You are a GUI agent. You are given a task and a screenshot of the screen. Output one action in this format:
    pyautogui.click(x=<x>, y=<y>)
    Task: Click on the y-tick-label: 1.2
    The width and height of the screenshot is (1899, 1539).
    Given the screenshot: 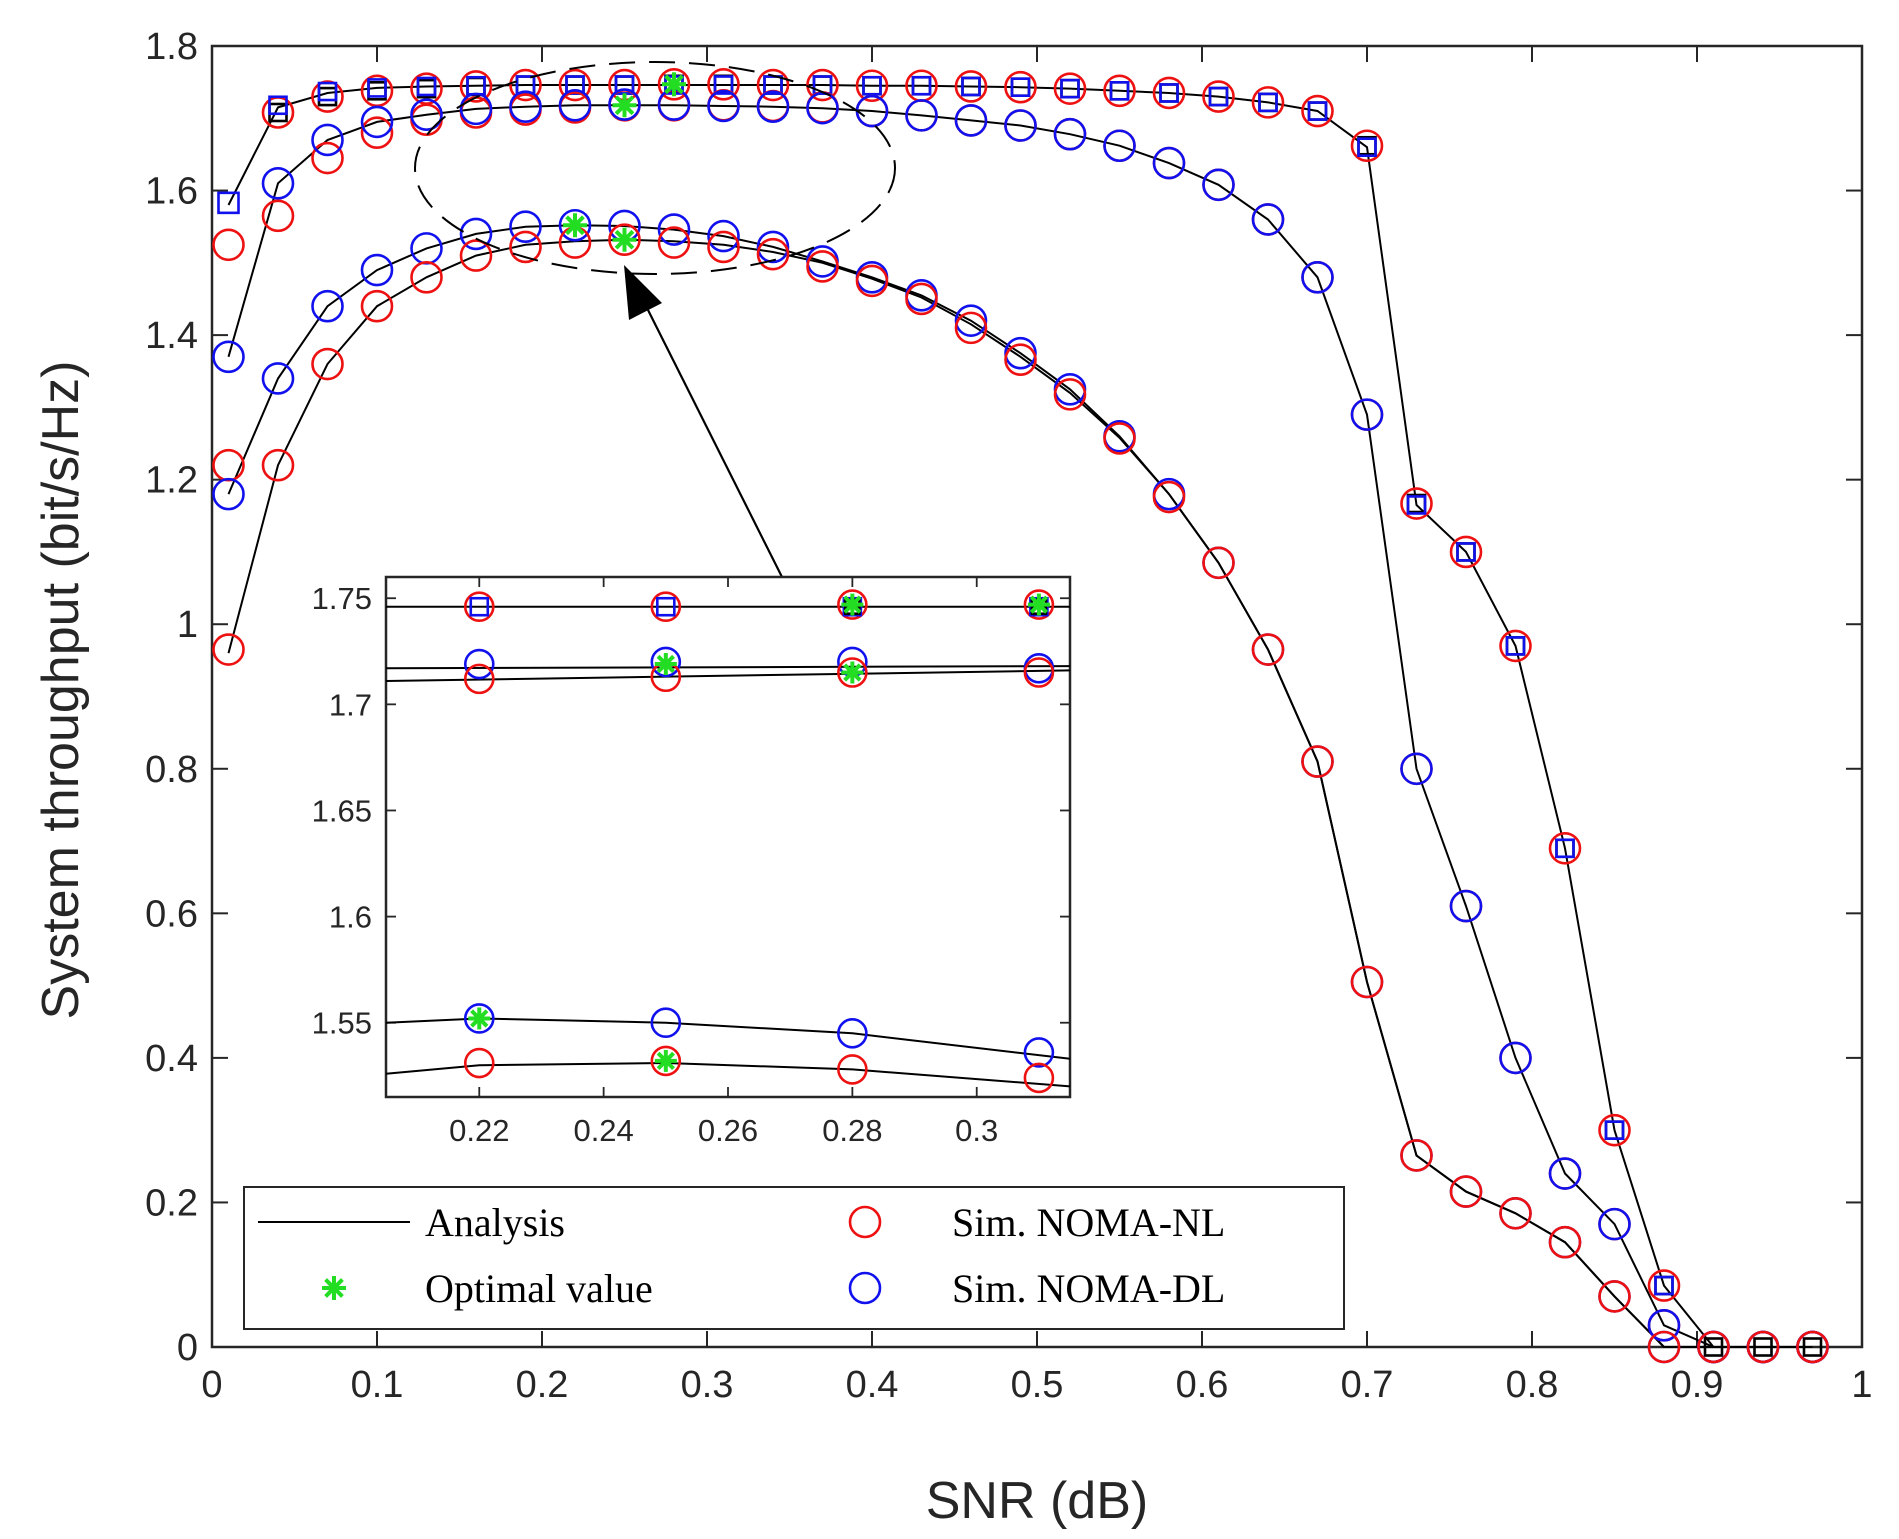 What is the action you would take?
    pyautogui.click(x=171, y=481)
    